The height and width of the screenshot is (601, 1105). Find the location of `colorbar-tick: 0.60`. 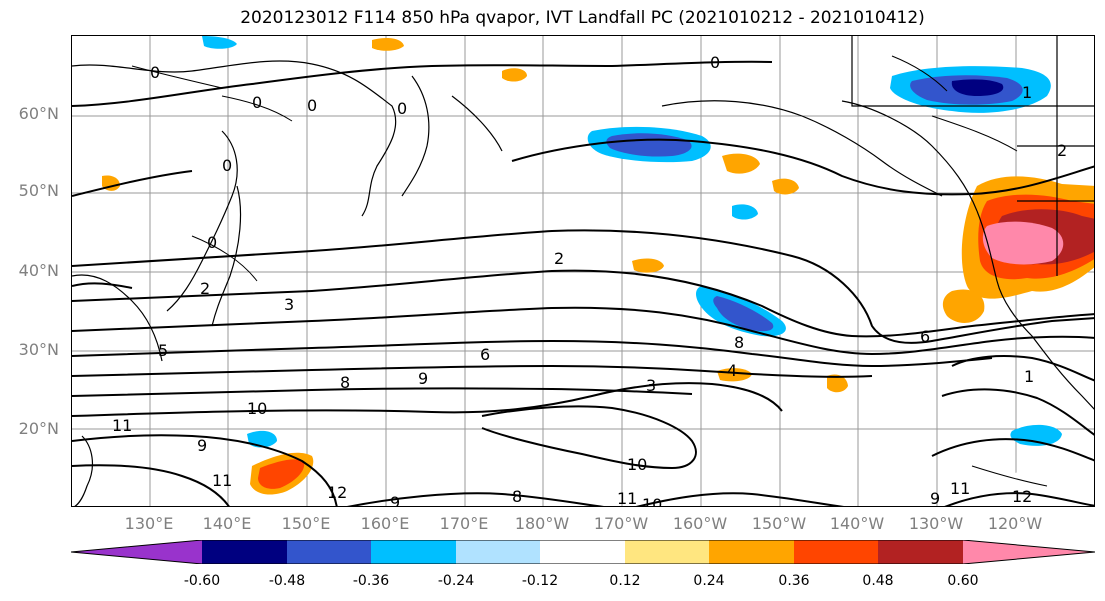

colorbar-tick: 0.60 is located at coordinates (963, 581).